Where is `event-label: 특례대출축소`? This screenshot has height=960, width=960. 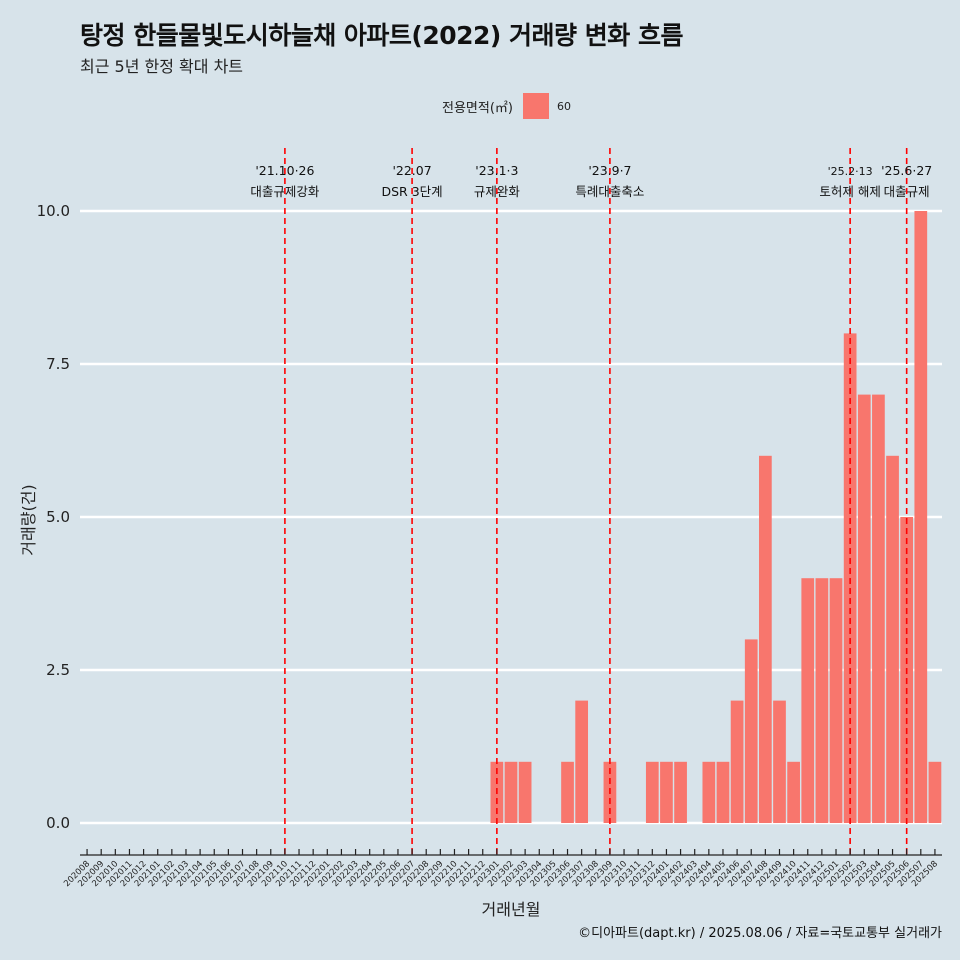 event-label: 특례대출축소 is located at coordinates (609, 191).